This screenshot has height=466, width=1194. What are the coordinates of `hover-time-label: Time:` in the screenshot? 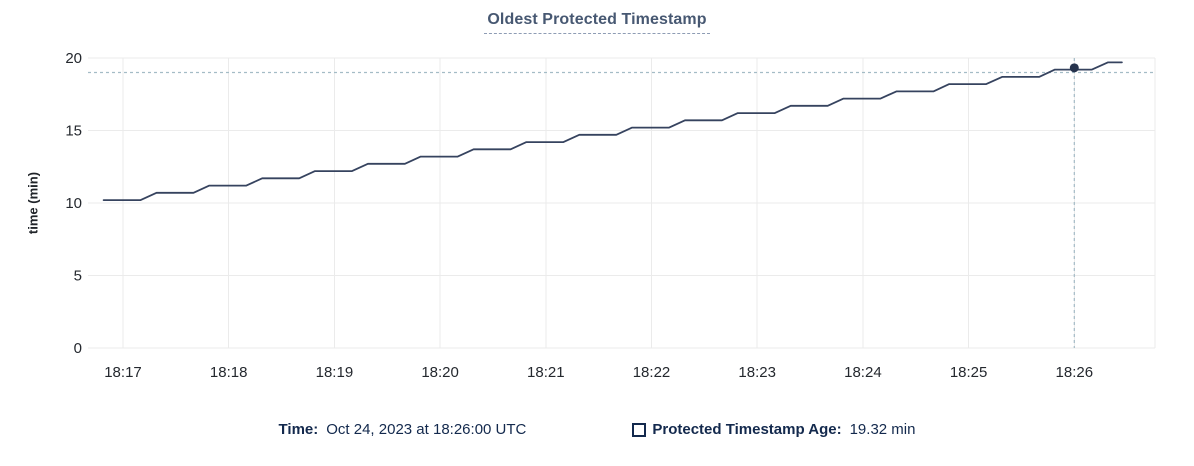 It's located at (298, 429).